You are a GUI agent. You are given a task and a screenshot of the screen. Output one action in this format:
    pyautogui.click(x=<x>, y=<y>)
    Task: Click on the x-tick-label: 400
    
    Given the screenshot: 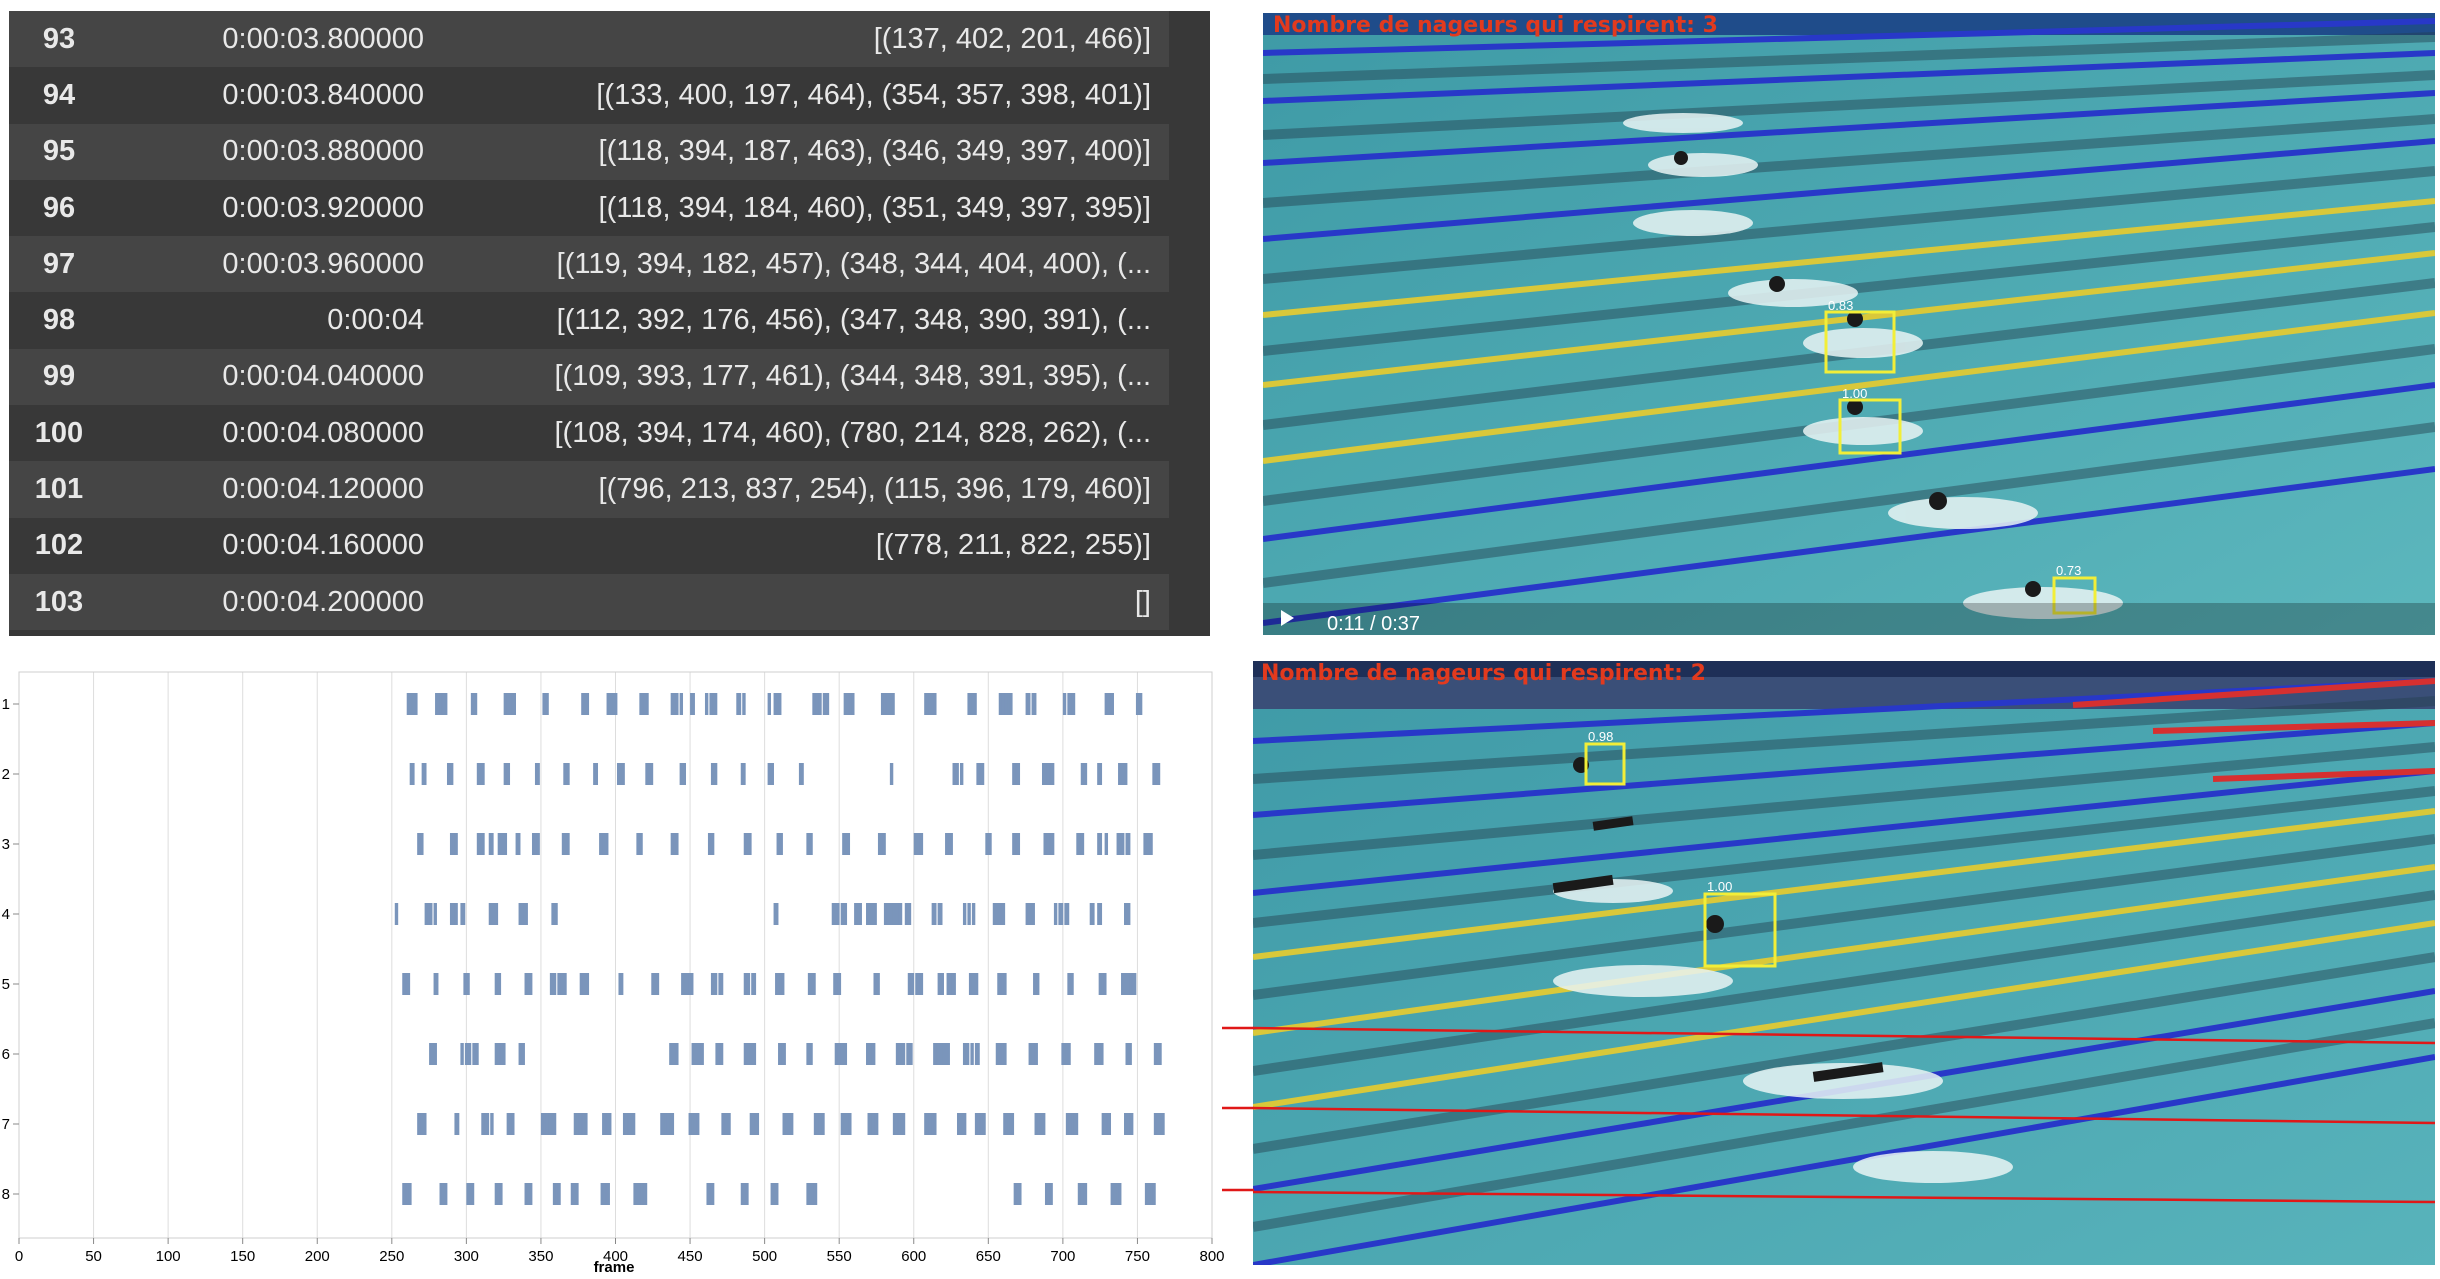 What is the action you would take?
    pyautogui.click(x=615, y=1256)
    